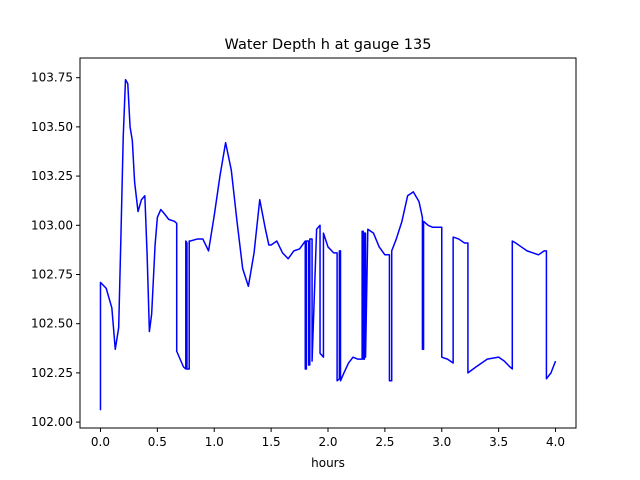  Describe the element at coordinates (157, 442) in the screenshot. I see `x-tick-label: 0.5` at that location.